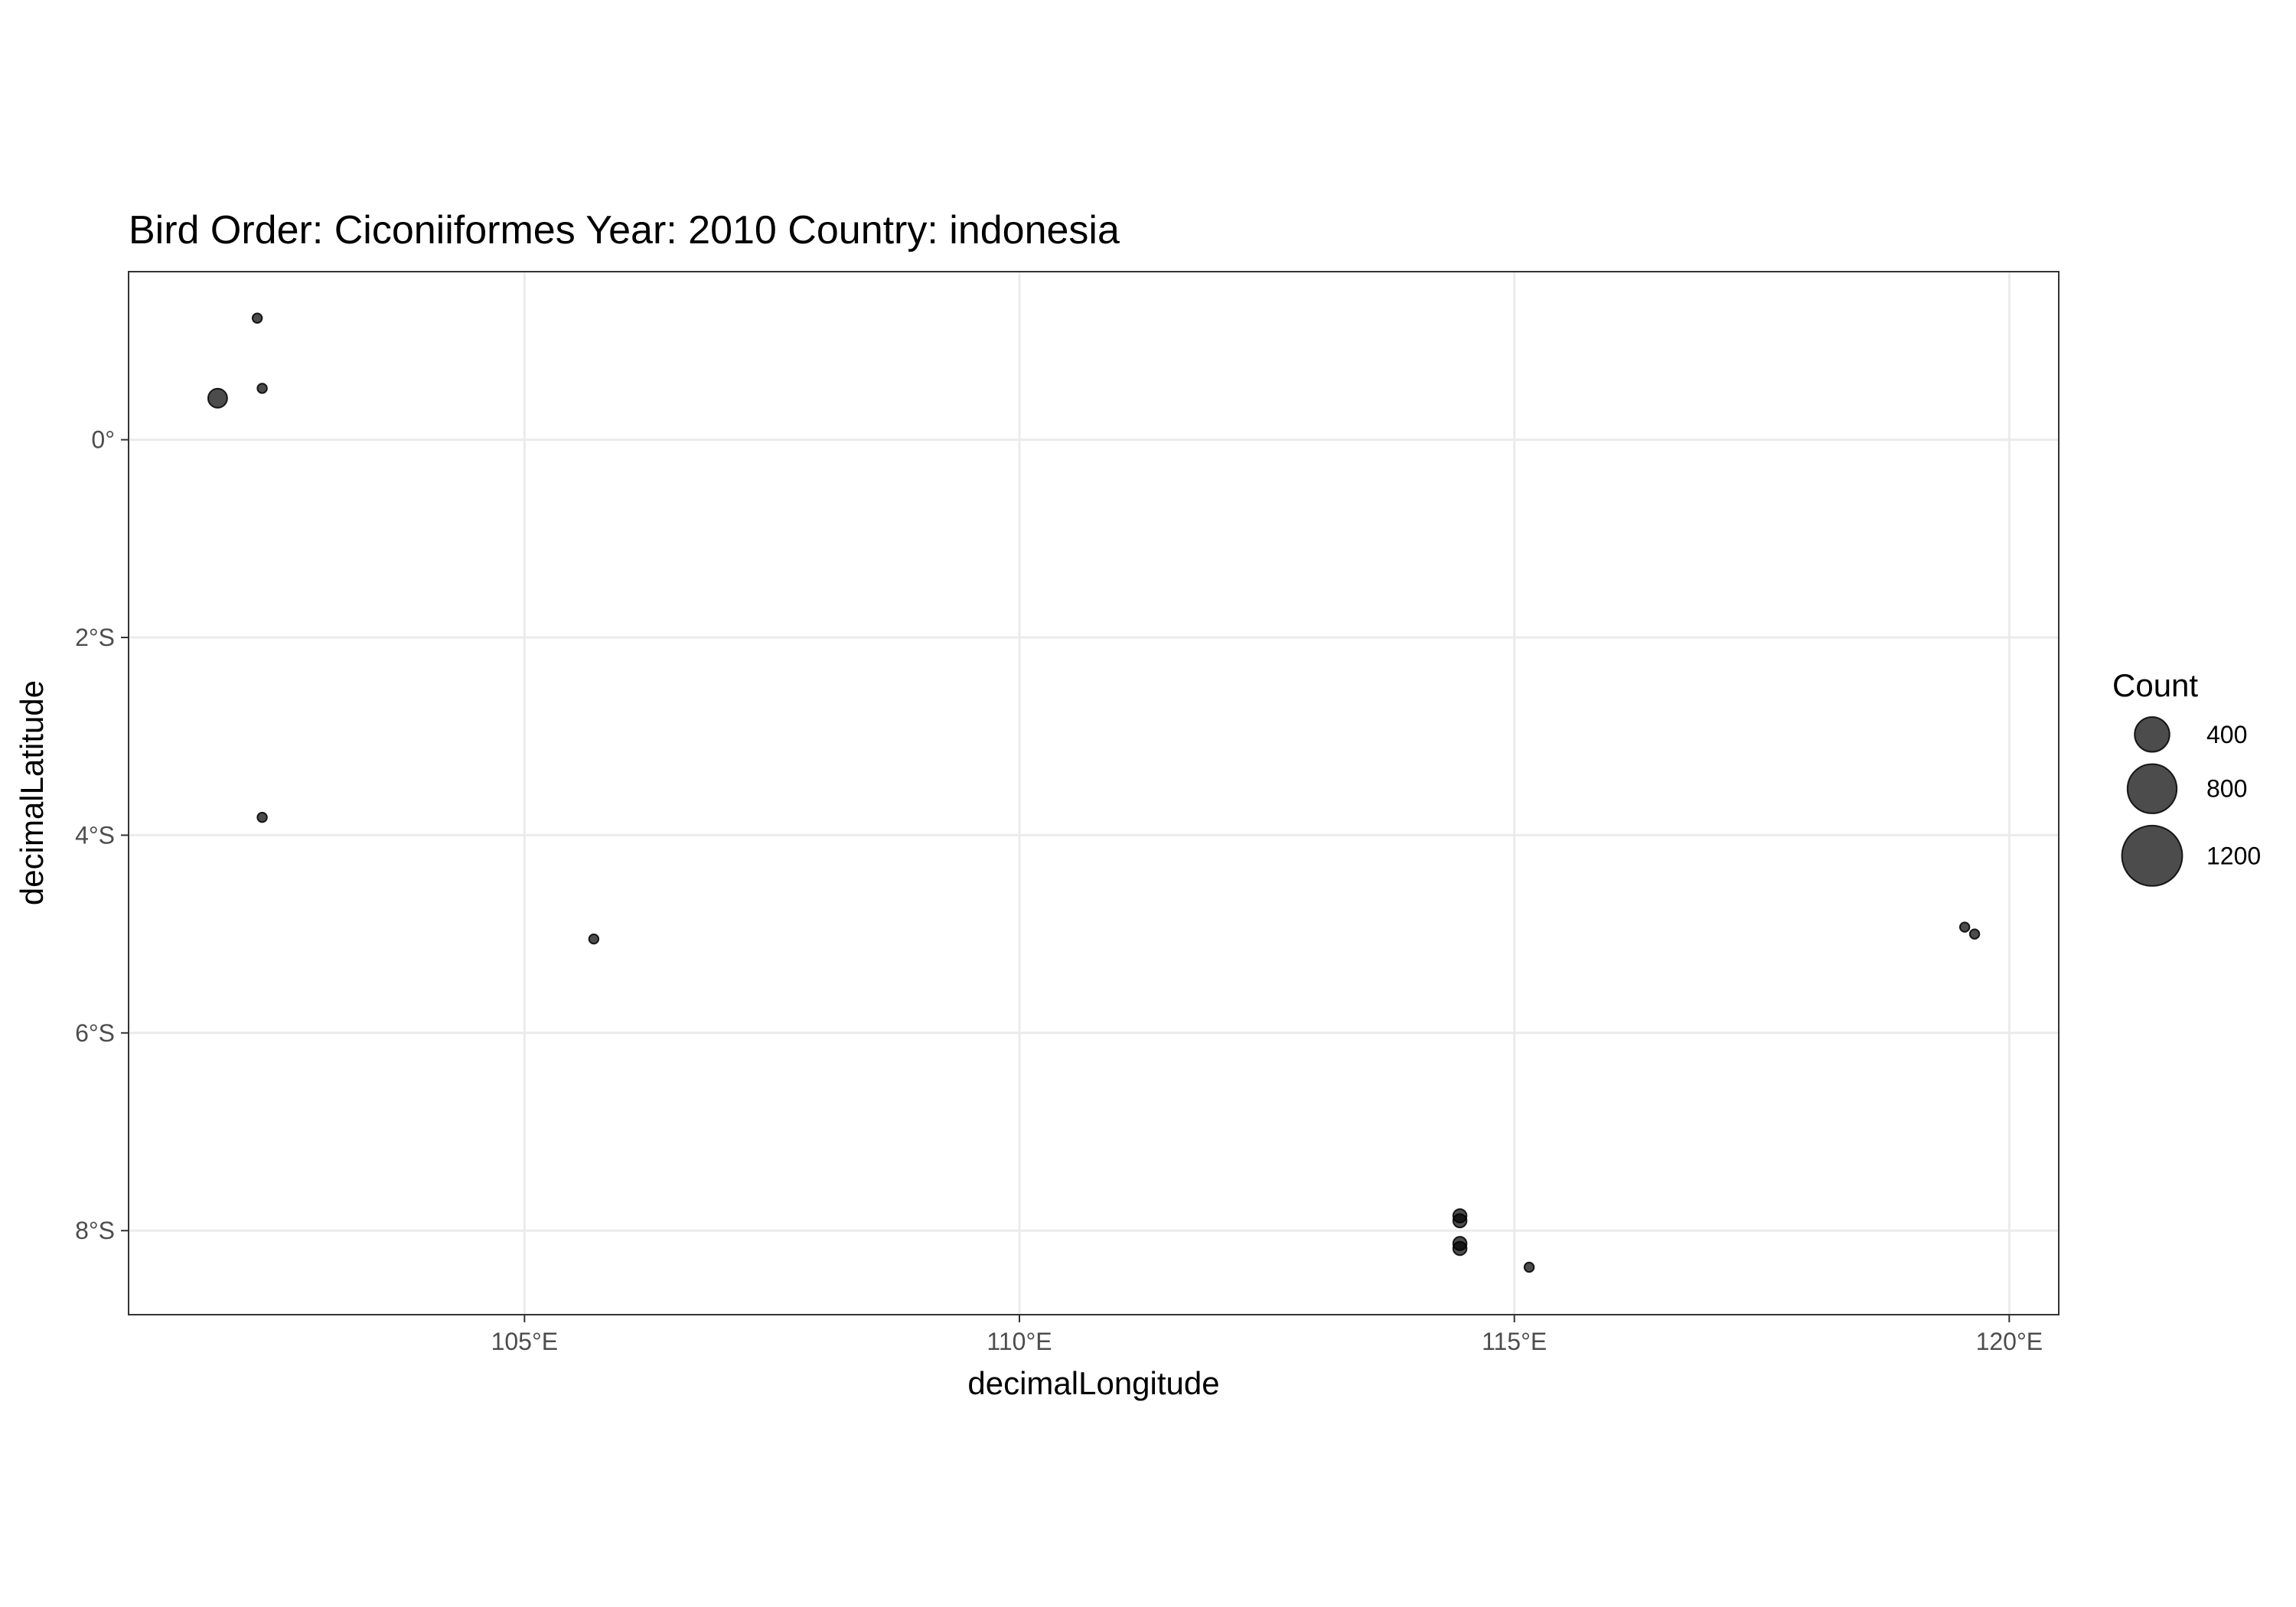 The width and height of the screenshot is (2296, 1607). I want to click on legend-key-label: 1200, so click(2233, 855).